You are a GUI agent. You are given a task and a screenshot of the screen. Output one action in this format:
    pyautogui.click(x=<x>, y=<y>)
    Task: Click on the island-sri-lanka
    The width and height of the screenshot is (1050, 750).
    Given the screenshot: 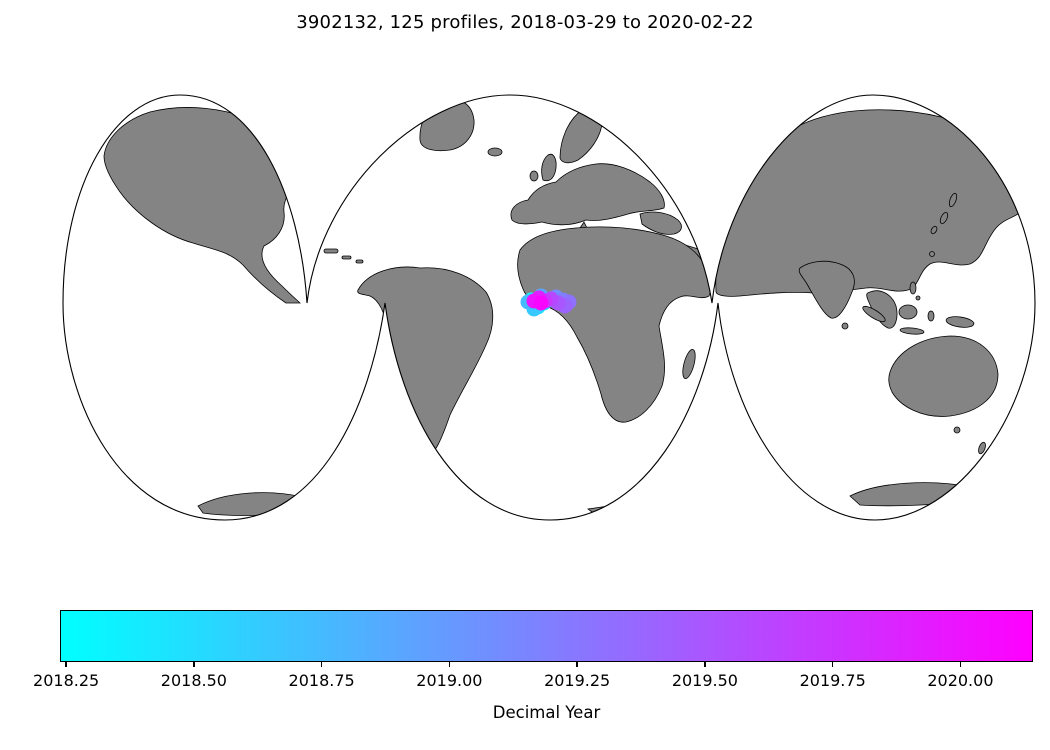 What is the action you would take?
    pyautogui.click(x=845, y=326)
    